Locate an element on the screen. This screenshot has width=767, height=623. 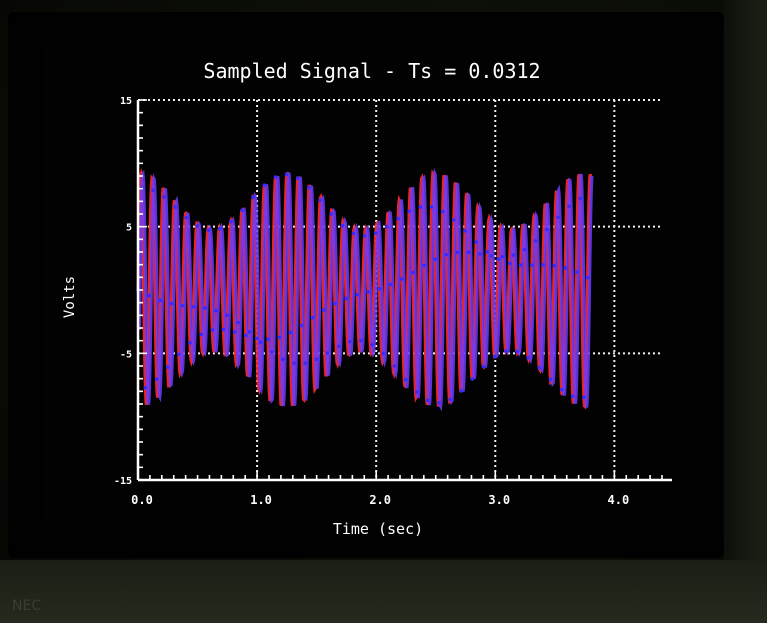
monitor-frame-right is located at coordinates (745, 280).